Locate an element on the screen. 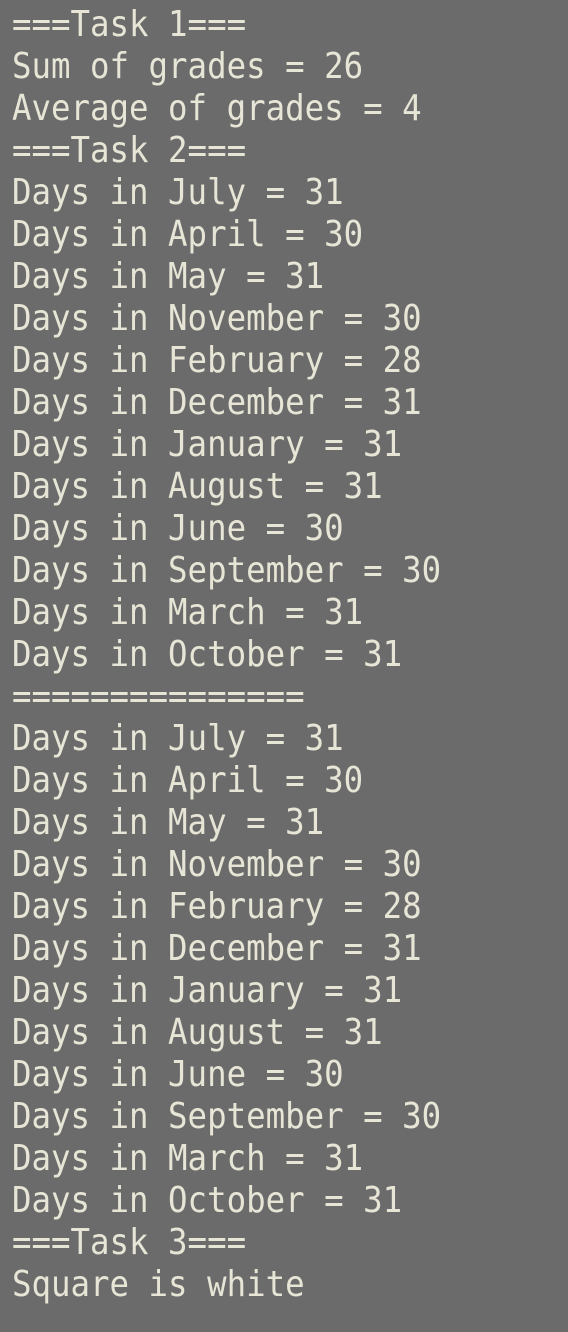 This screenshot has height=1332, width=568. output-line-days-february-2: Days in February = 28 is located at coordinates (217, 906).